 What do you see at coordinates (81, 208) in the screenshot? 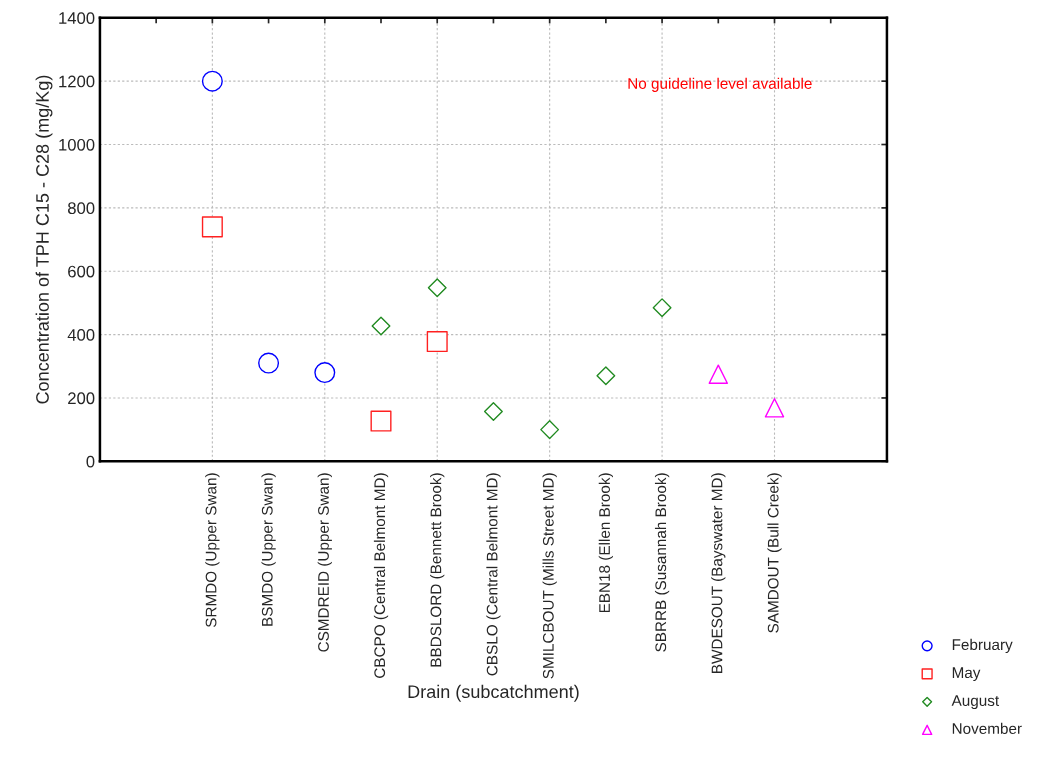
I see `y-tick-label: 800` at bounding box center [81, 208].